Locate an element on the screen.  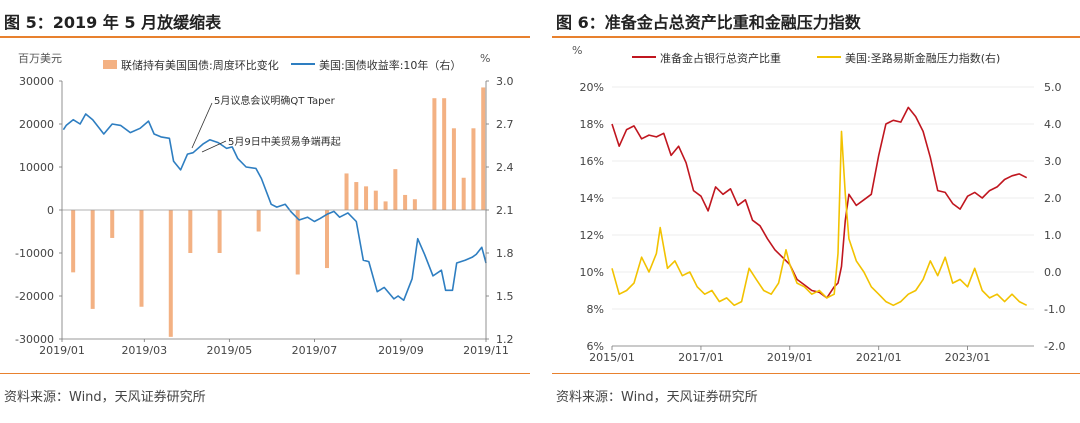
right-y-tick-label: 12% is located at coordinates (592, 235).